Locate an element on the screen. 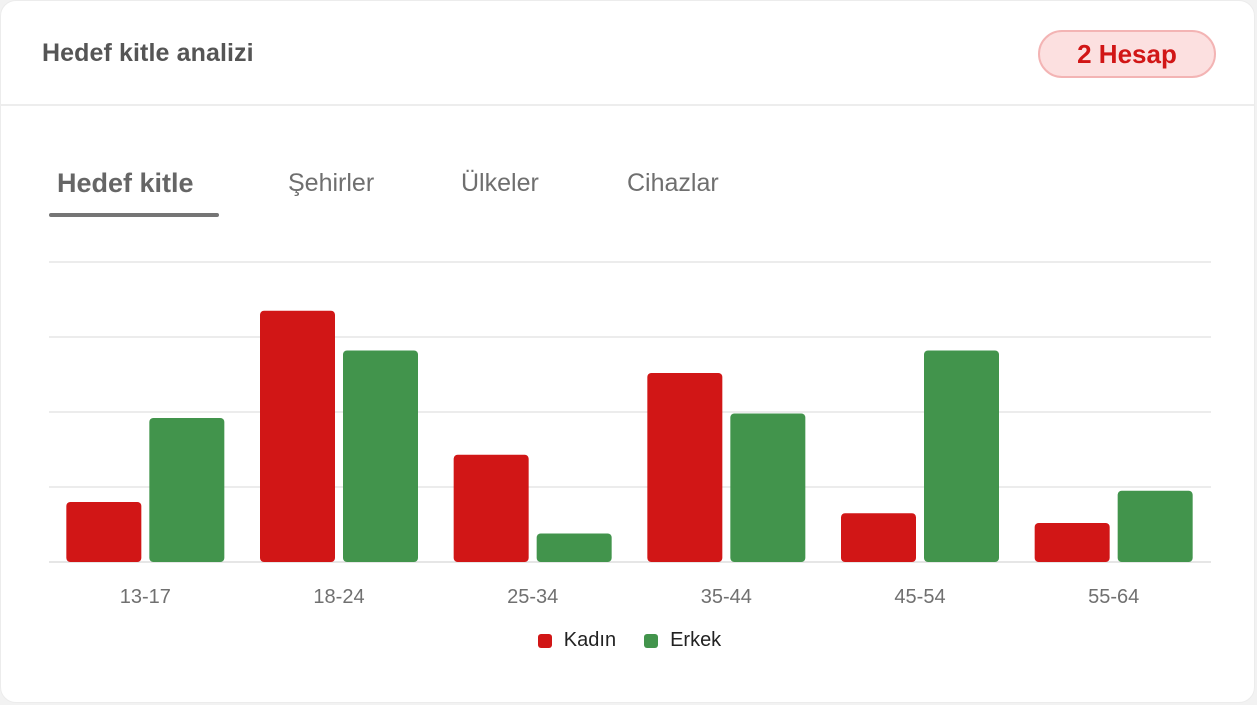 Image resolution: width=1257 pixels, height=705 pixels. tab-sehirler: Şehirler is located at coordinates (331, 183).